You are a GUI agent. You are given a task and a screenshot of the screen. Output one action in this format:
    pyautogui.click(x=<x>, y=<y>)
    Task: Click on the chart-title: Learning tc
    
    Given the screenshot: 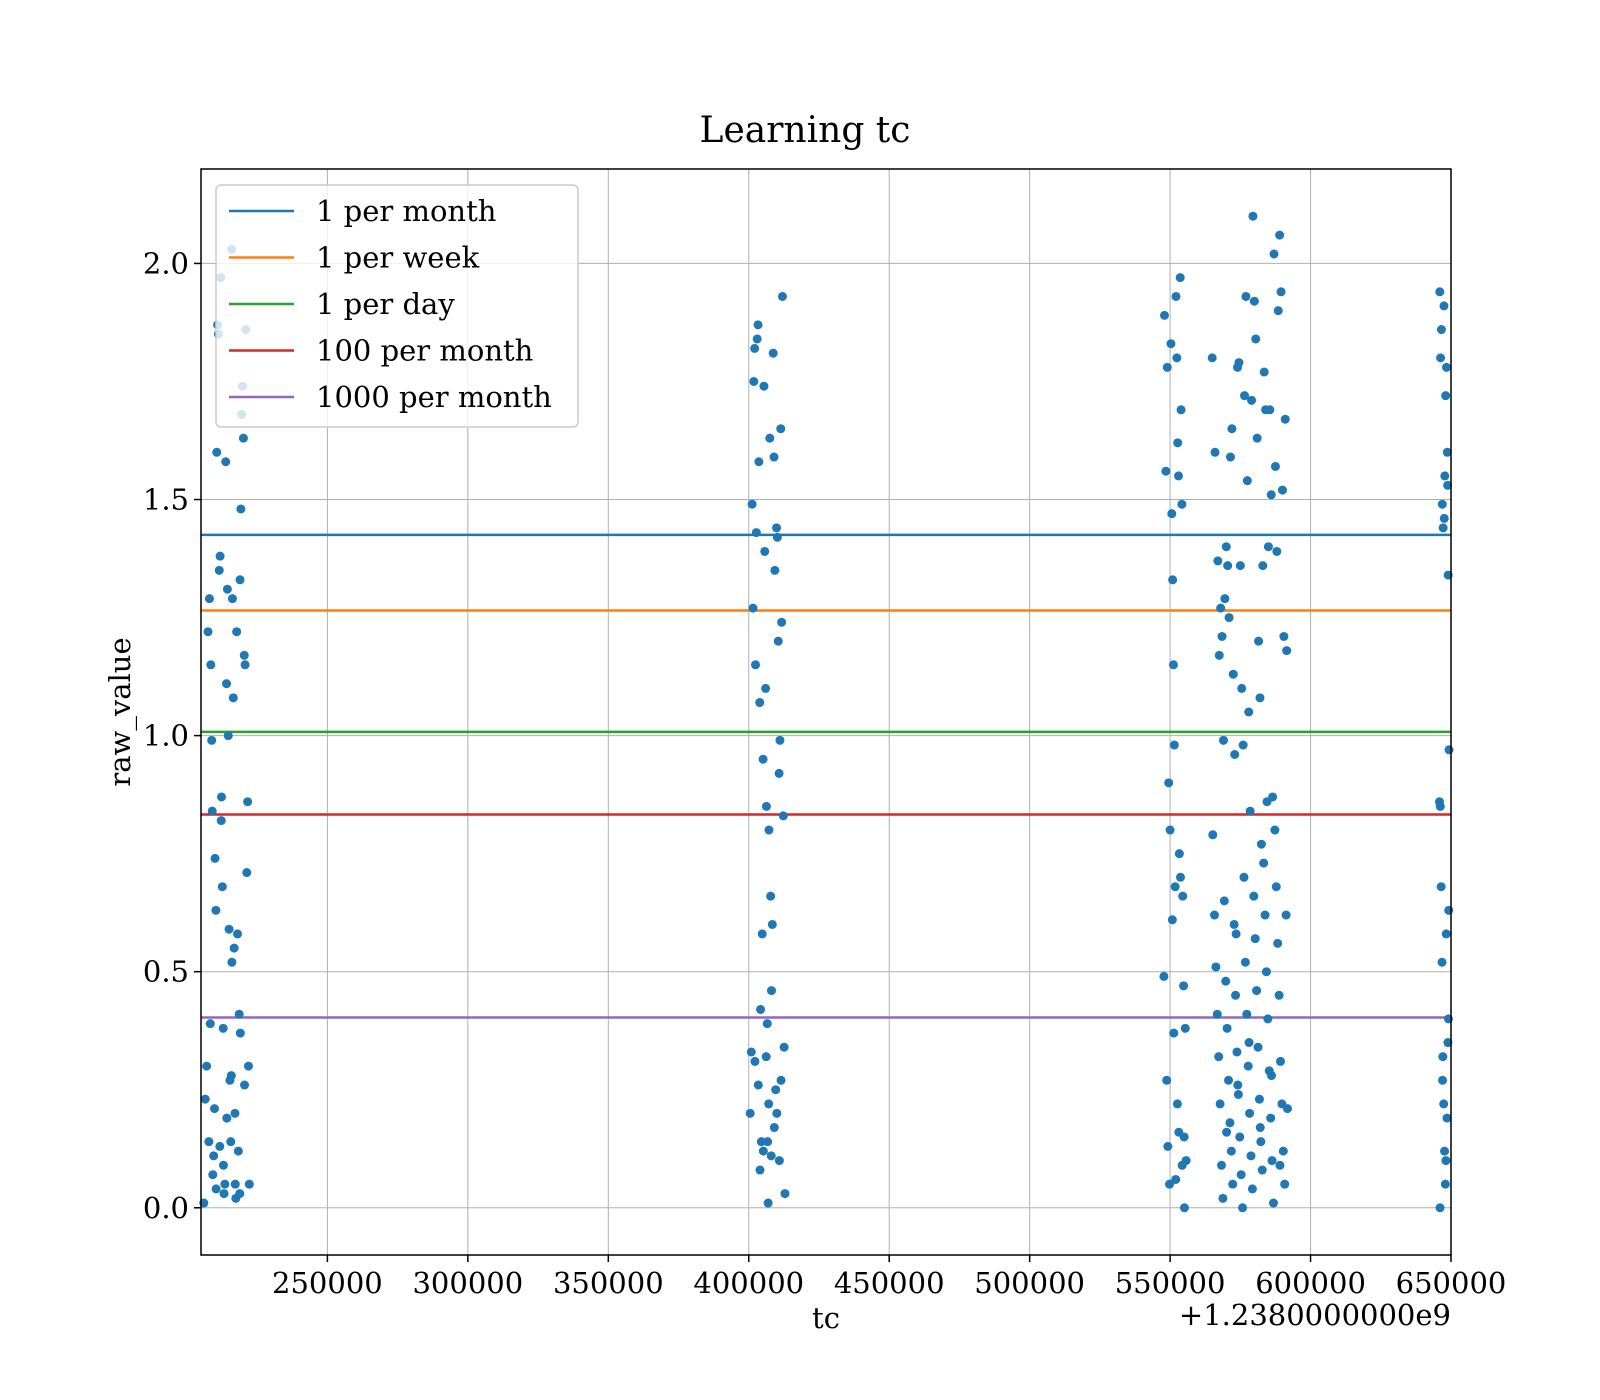 What is the action you would take?
    pyautogui.click(x=805, y=130)
    